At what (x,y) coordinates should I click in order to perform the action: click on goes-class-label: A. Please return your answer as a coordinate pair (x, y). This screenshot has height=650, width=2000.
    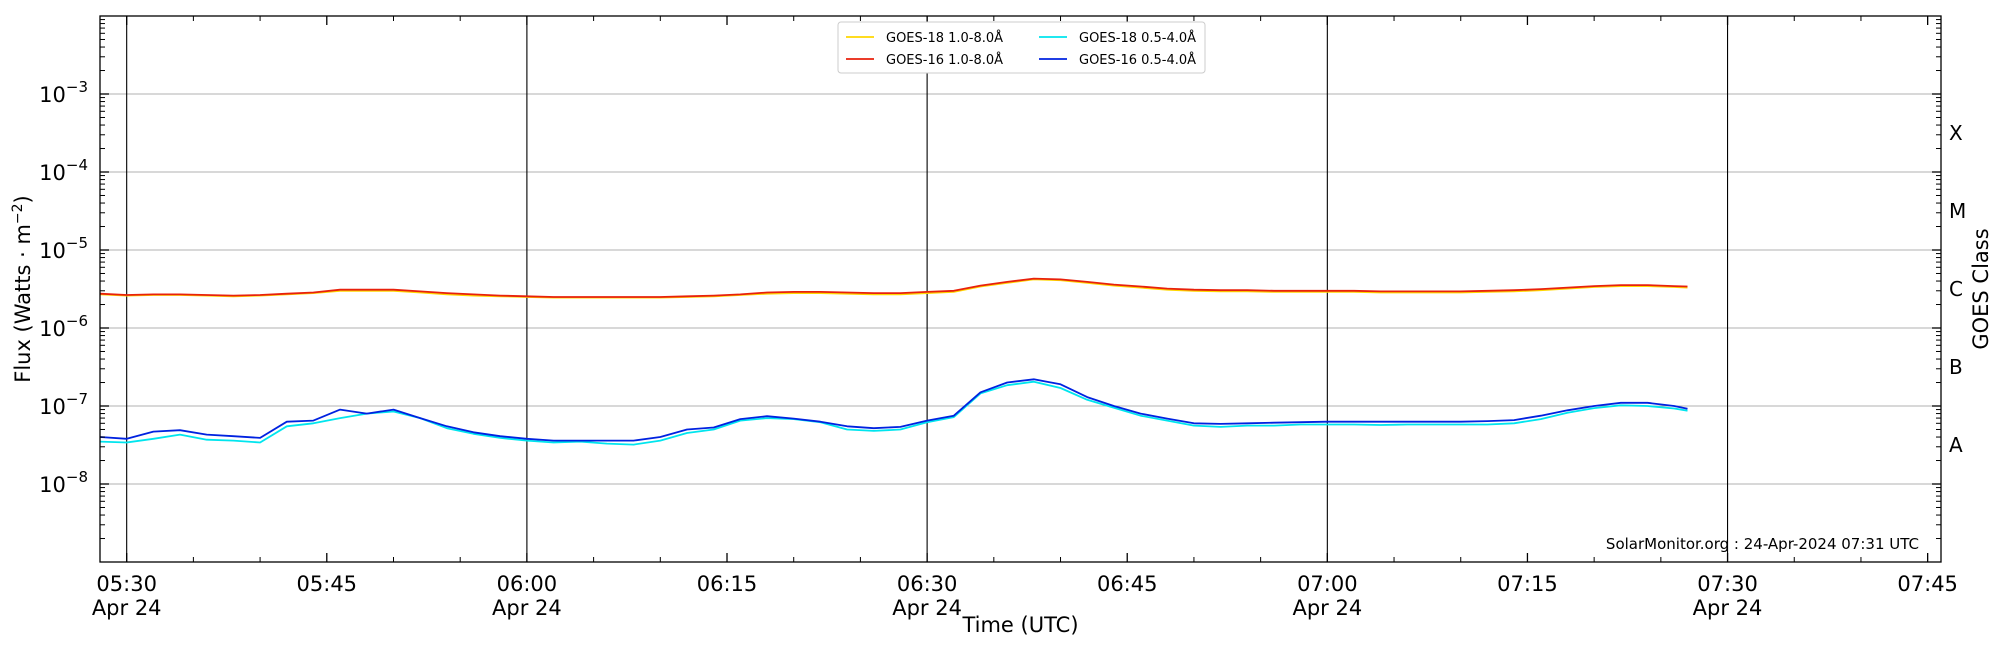
    Looking at the image, I should click on (1956, 445).